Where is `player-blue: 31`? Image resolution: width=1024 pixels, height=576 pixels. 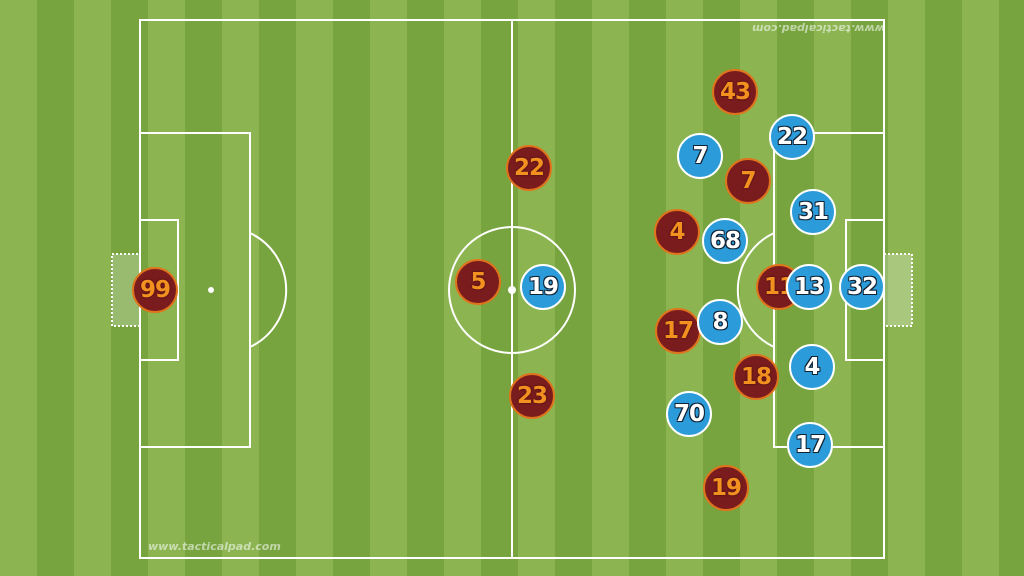 player-blue: 31 is located at coordinates (813, 212).